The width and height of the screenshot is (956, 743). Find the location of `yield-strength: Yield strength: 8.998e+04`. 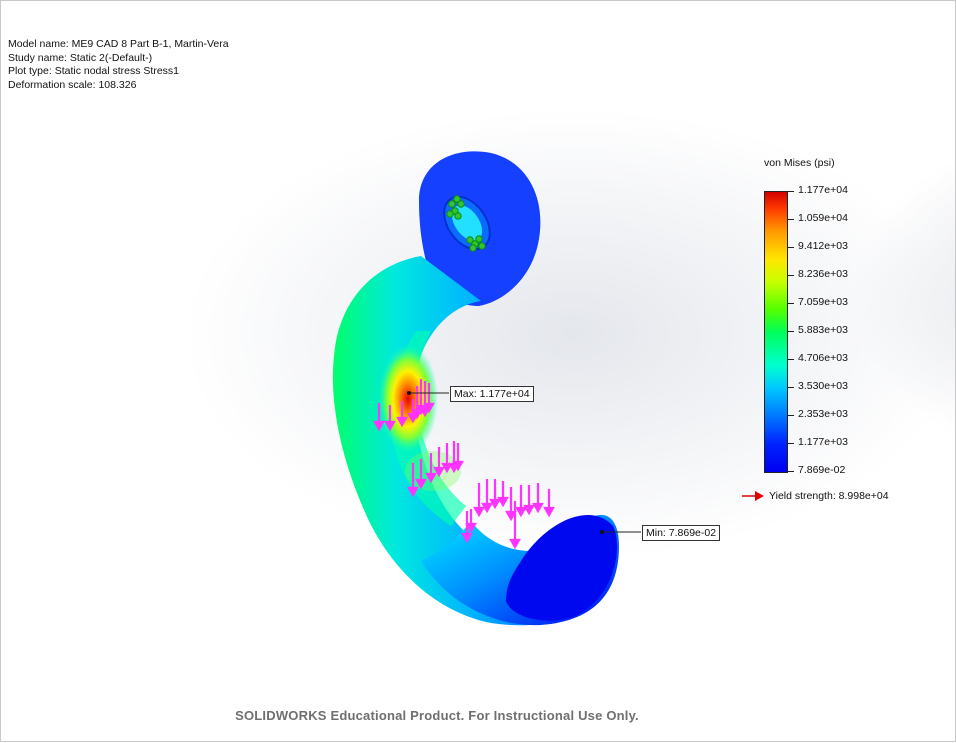

yield-strength: Yield strength: 8.998e+04 is located at coordinates (815, 496).